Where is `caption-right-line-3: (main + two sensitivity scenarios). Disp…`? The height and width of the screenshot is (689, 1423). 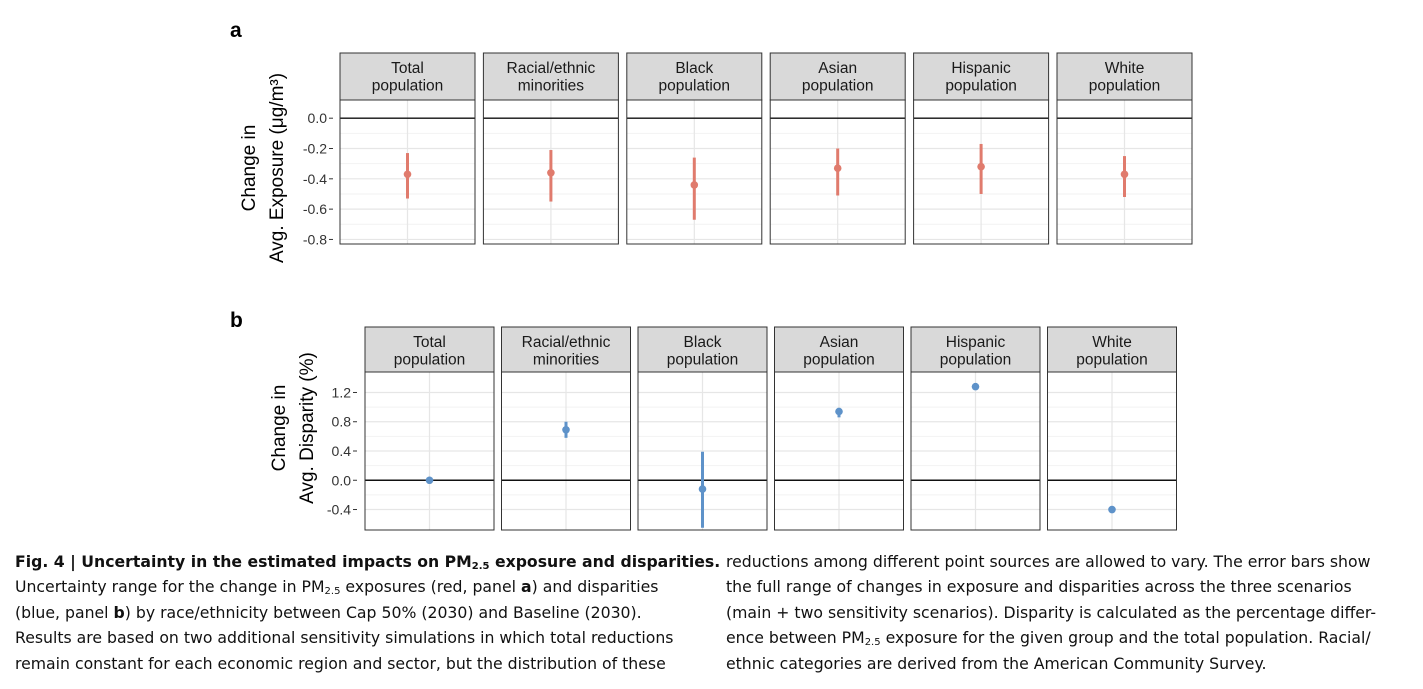
caption-right-line-3: (main + two sensitivity scenarios). Disp… is located at coordinates (1051, 612).